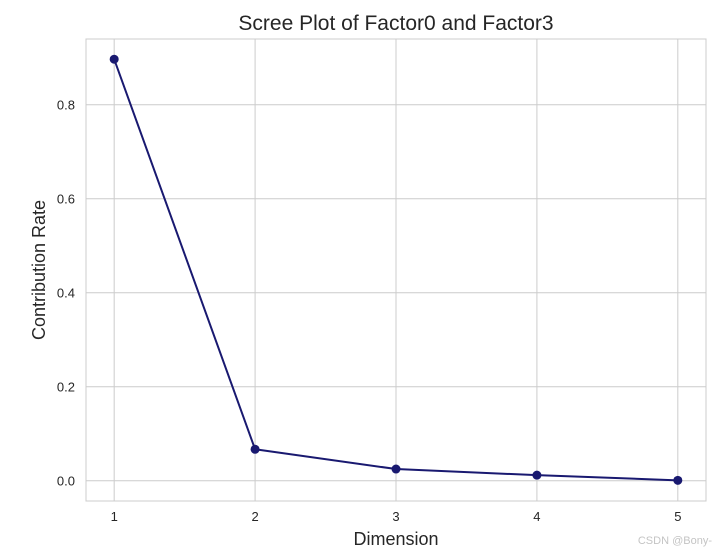 This screenshot has width=721, height=552. Describe the element at coordinates (66, 104) in the screenshot. I see `y-tick-label: 0.8` at that location.